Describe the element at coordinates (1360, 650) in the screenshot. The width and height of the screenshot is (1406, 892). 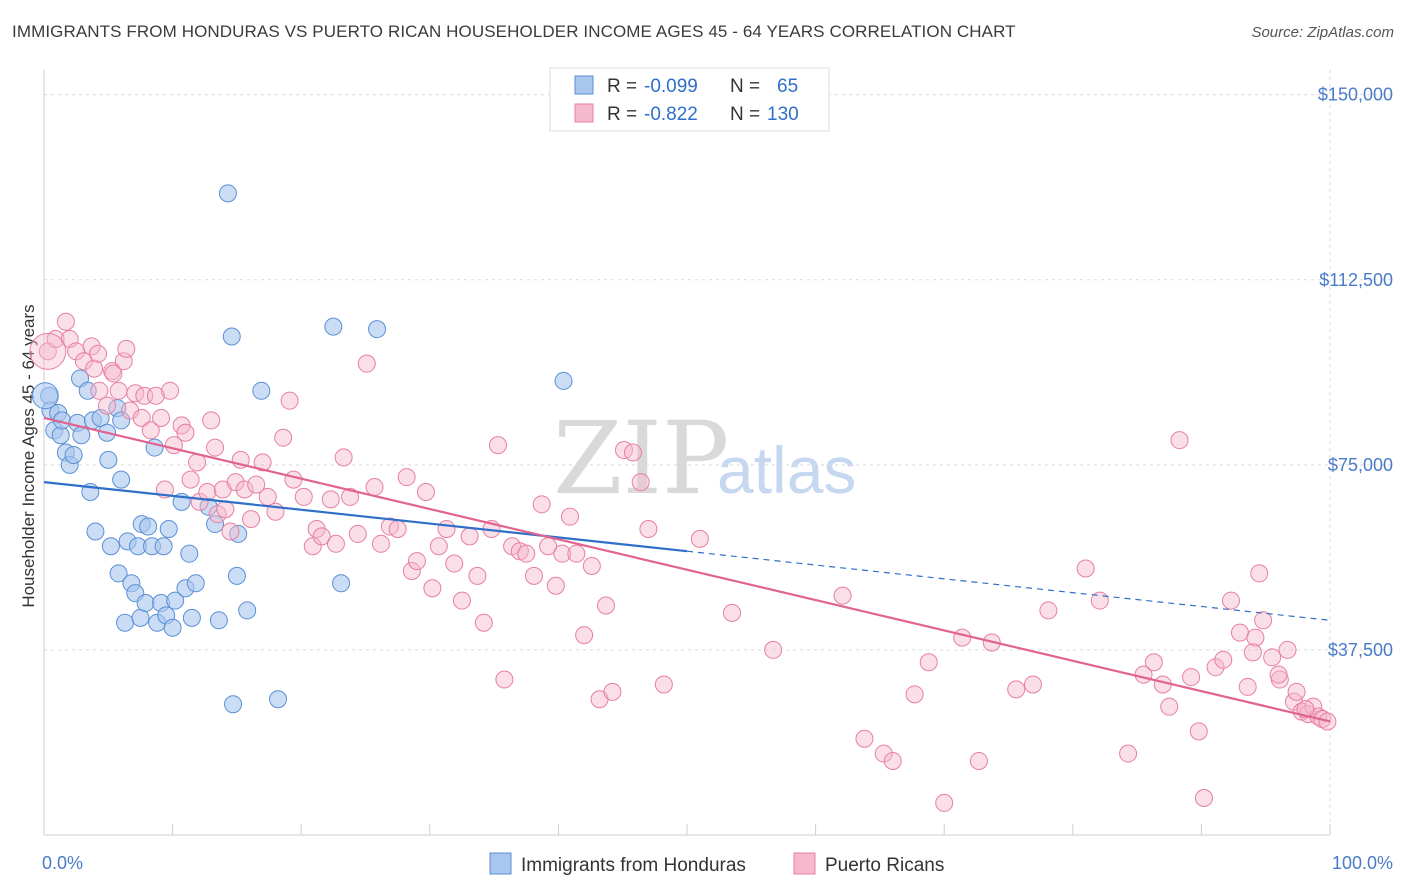
I see `y-tick-label: $37,500` at that location.